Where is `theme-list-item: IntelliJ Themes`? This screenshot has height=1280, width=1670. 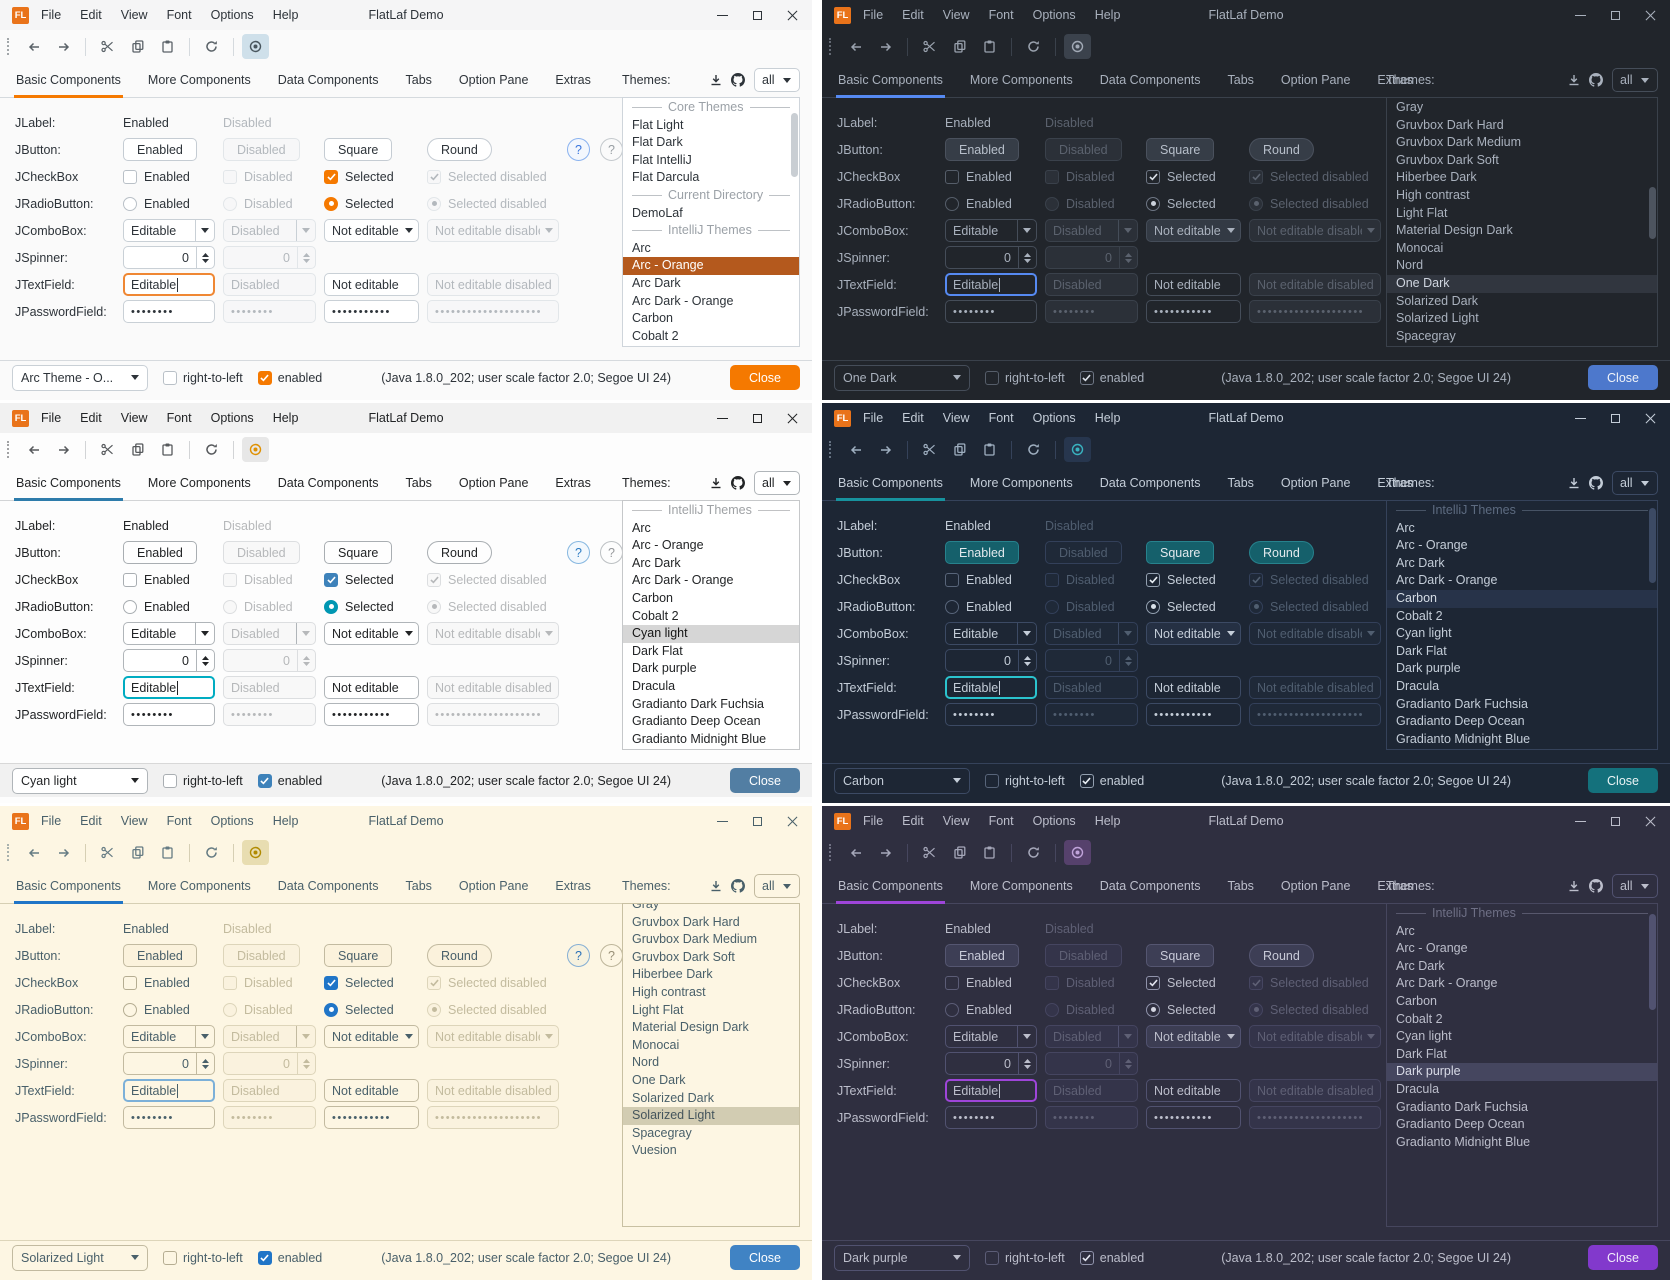
theme-list-item: IntelliJ Themes is located at coordinates (1522, 511).